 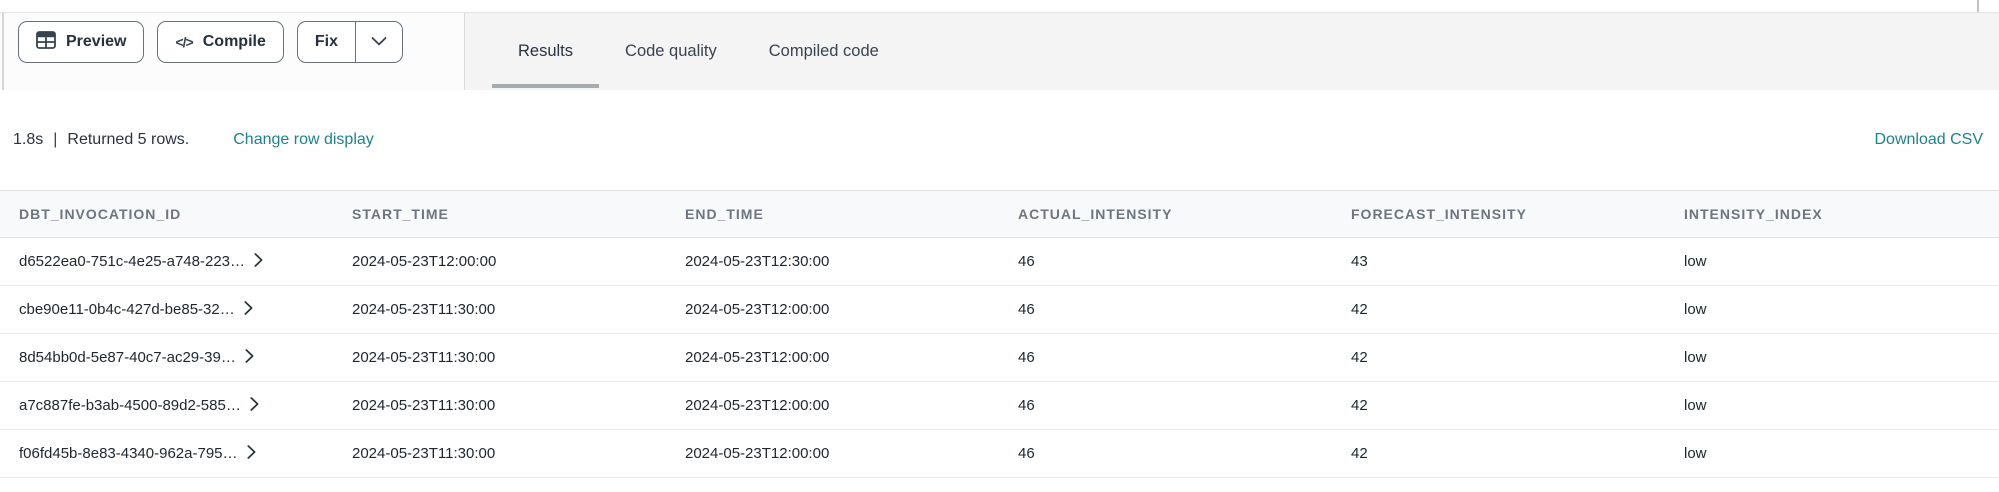 What do you see at coordinates (234, 41) in the screenshot?
I see `compile-button-label: Compile` at bounding box center [234, 41].